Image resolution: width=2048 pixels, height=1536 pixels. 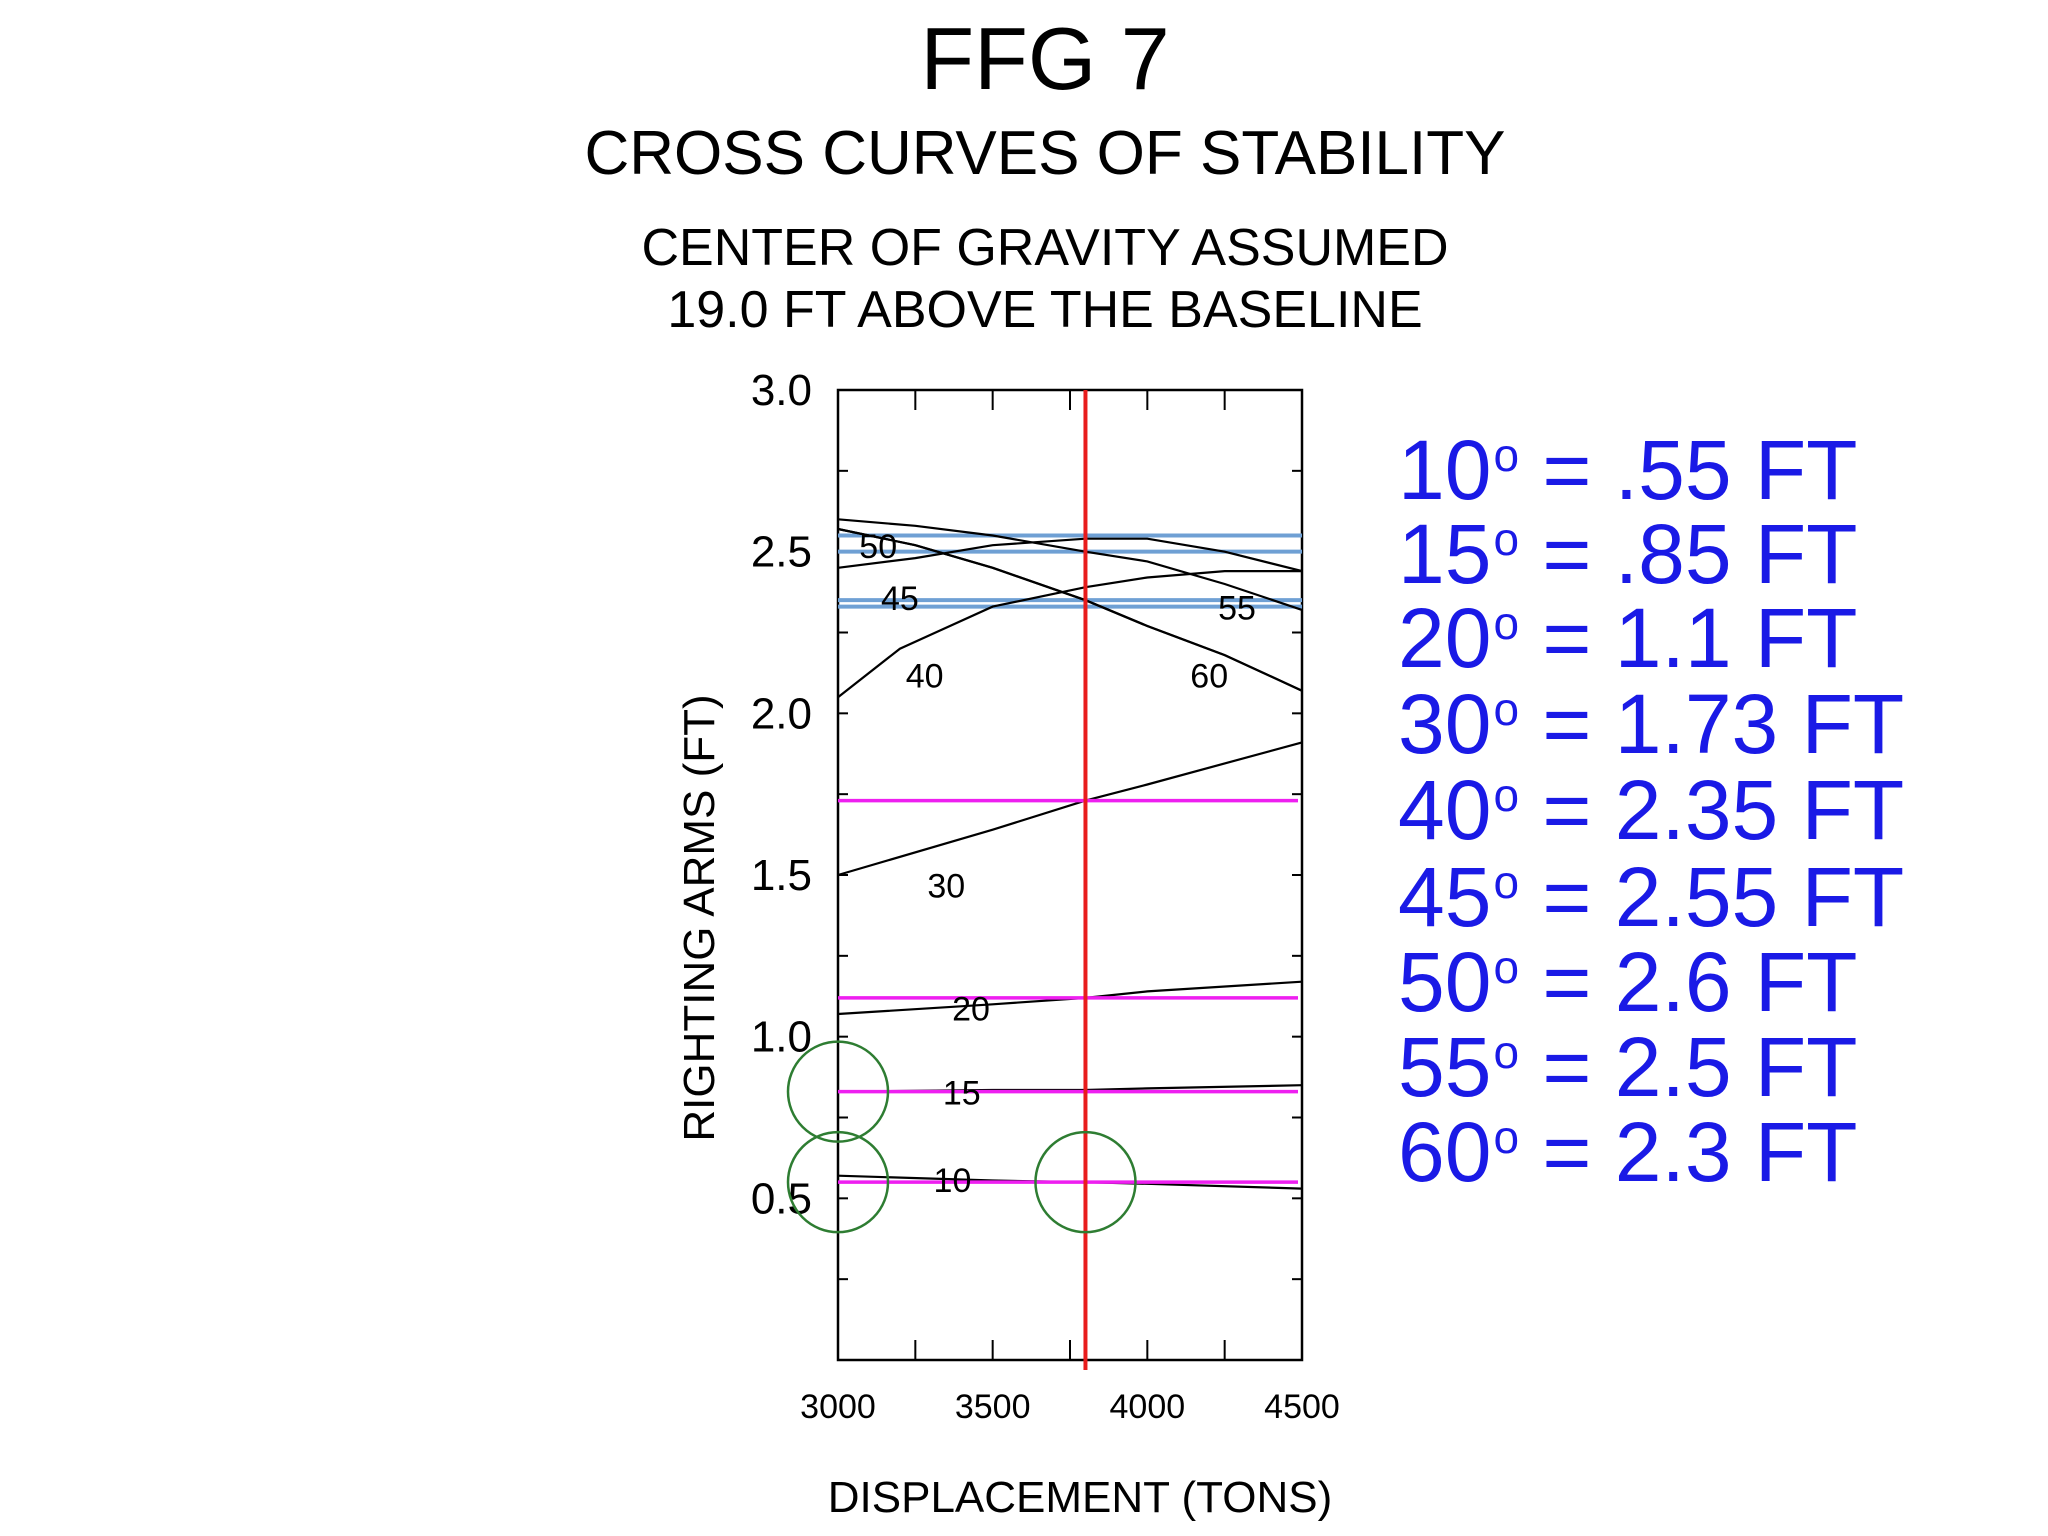 I want to click on result-item: 55o = 2.5 FT, so click(x=1628, y=1067).